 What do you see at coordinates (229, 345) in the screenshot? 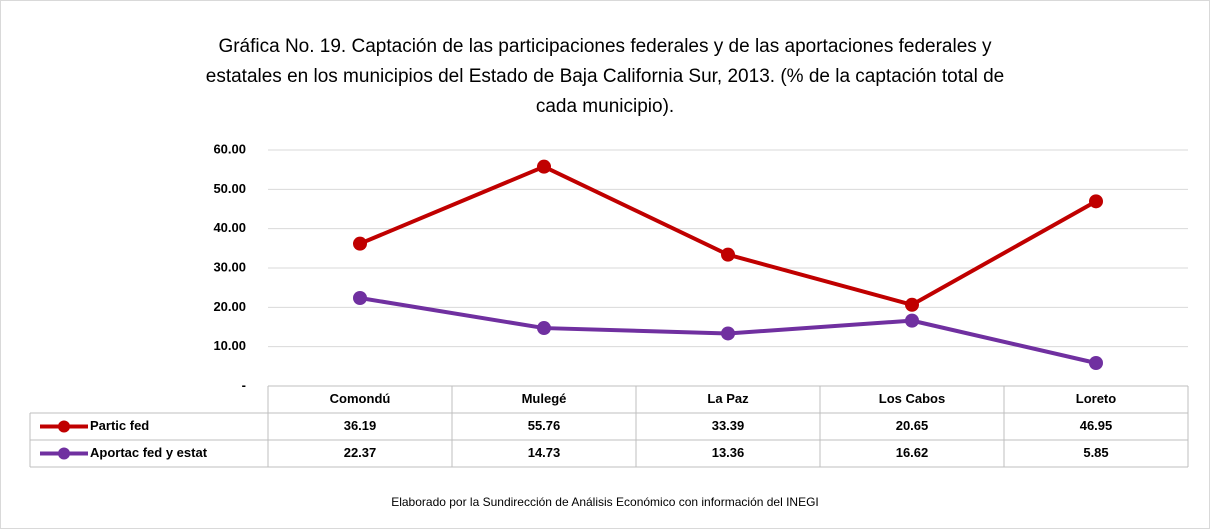
I see `y-tick-label: 10.00` at bounding box center [229, 345].